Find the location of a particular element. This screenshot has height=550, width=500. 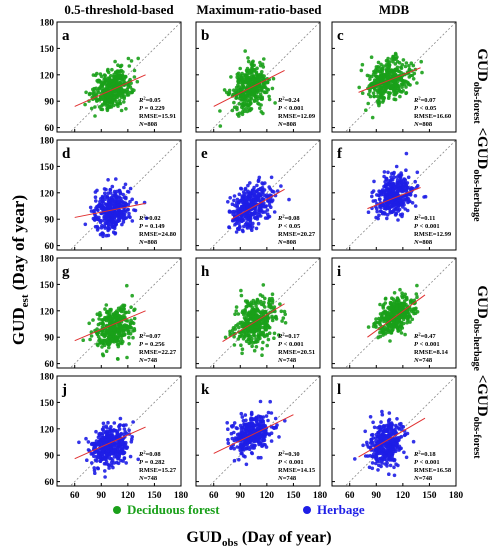

y-tick-label: 150 is located at coordinates (47, 168).